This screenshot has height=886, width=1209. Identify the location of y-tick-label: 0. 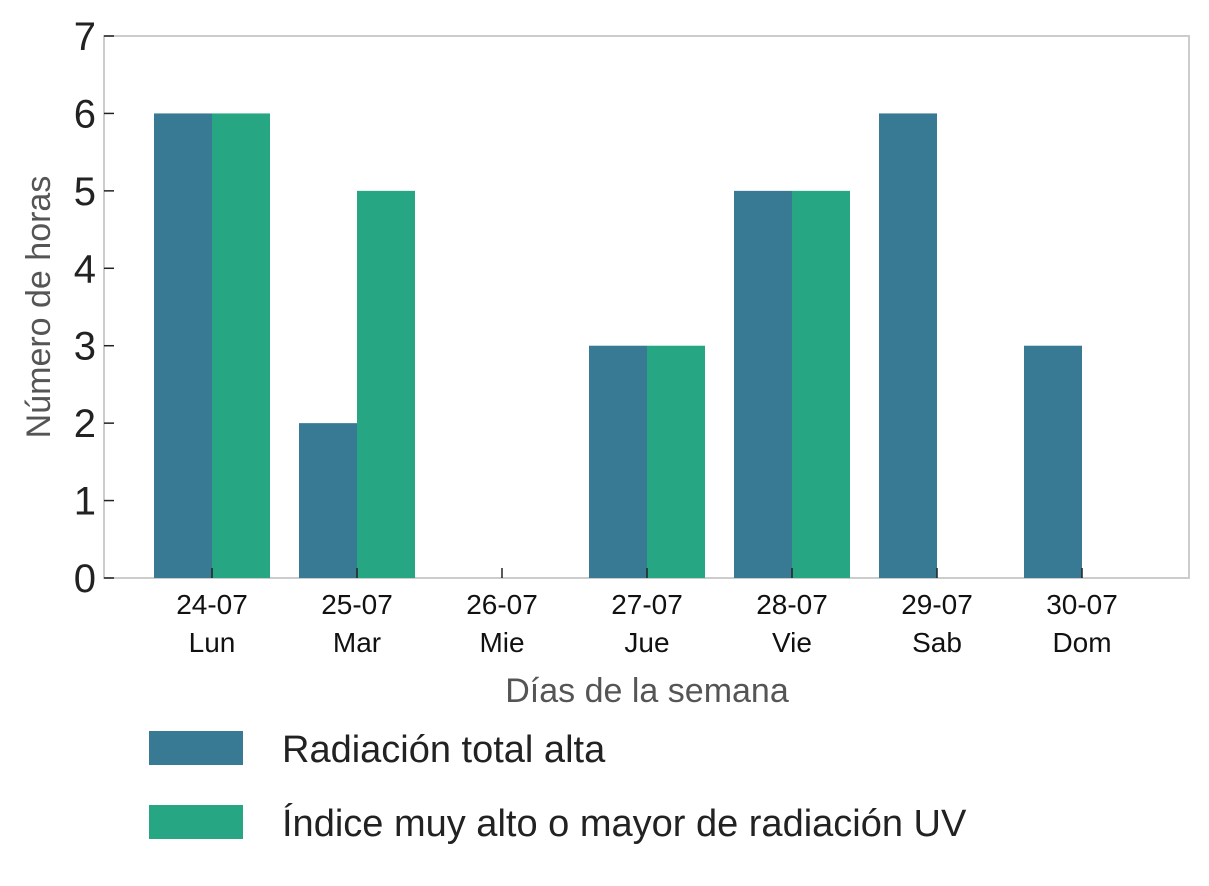
(85, 579).